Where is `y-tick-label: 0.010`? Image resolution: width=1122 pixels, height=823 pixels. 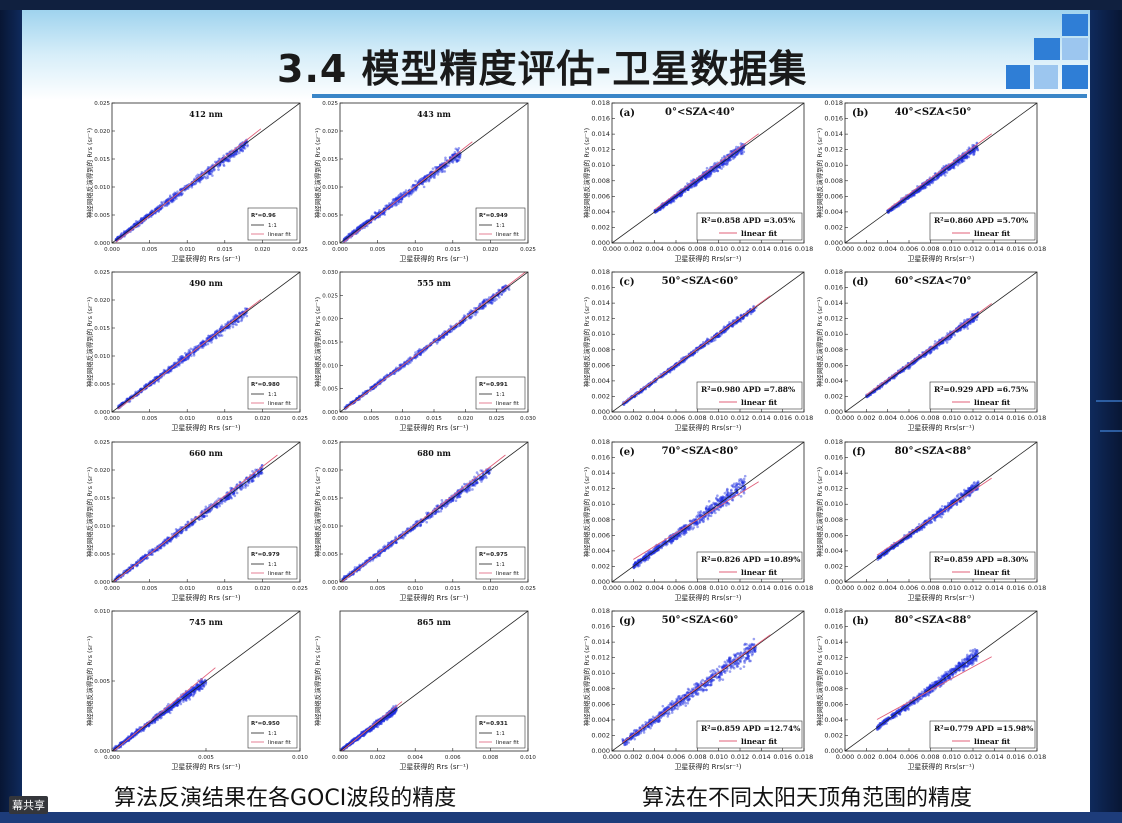
y-tick-label: 0.010 is located at coordinates (330, 188).